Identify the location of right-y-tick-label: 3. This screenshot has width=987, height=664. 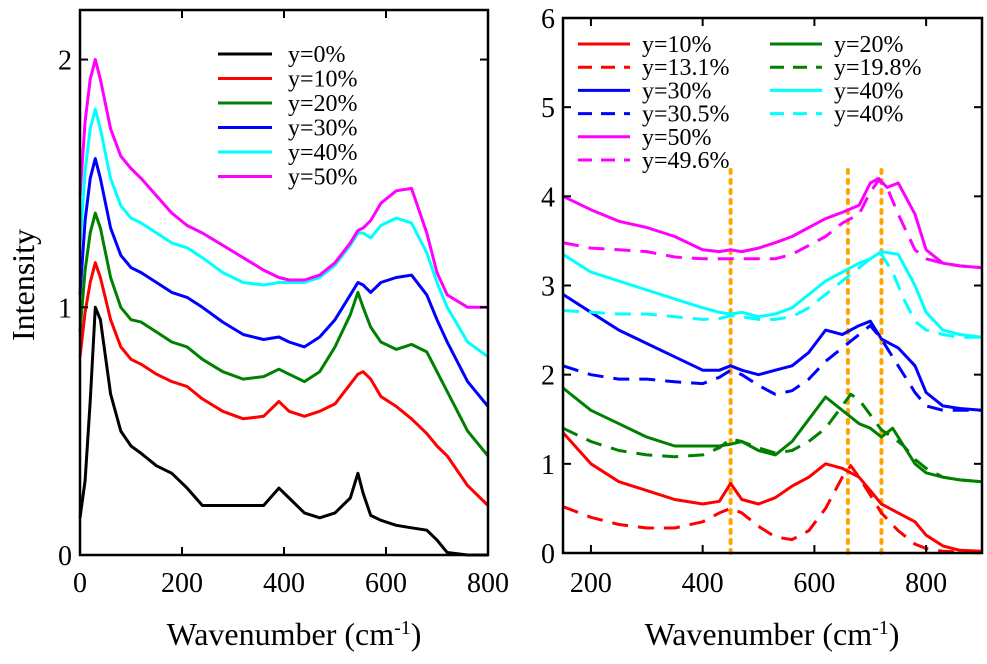
(548, 287).